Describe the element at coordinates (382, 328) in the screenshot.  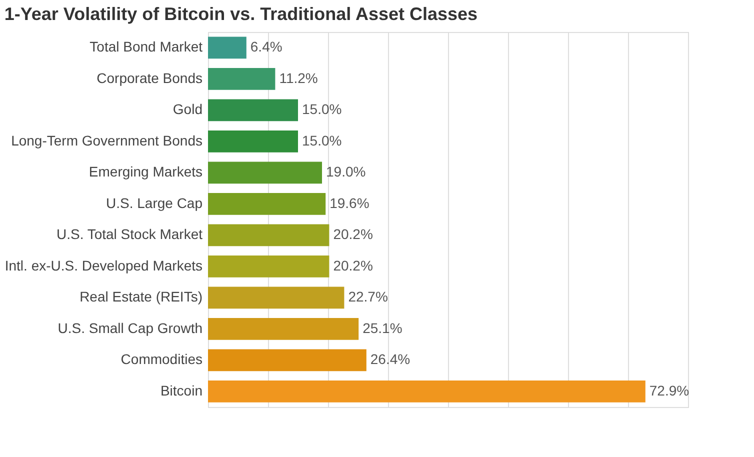
I see `data-label: 25.1%` at that location.